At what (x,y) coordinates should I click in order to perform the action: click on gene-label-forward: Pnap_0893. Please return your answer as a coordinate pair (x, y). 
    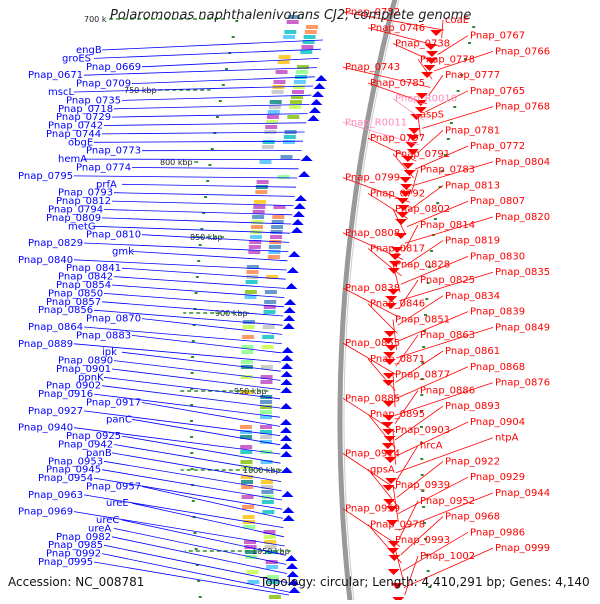
    Looking at the image, I should click on (472, 406).